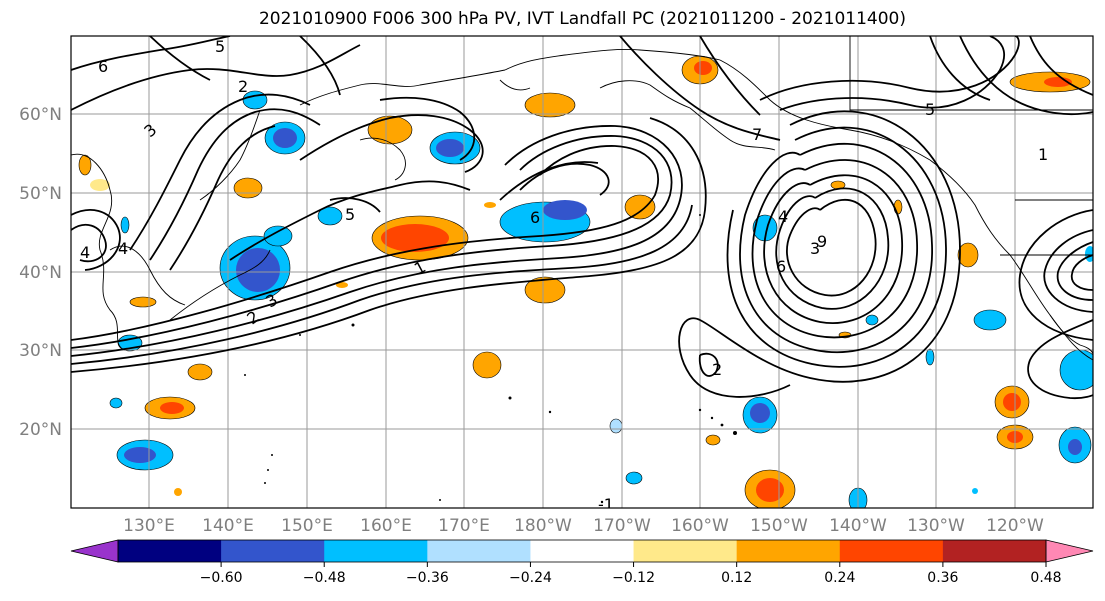 The width and height of the screenshot is (1105, 601). What do you see at coordinates (700, 526) in the screenshot?
I see `lon-label: 160°W` at bounding box center [700, 526].